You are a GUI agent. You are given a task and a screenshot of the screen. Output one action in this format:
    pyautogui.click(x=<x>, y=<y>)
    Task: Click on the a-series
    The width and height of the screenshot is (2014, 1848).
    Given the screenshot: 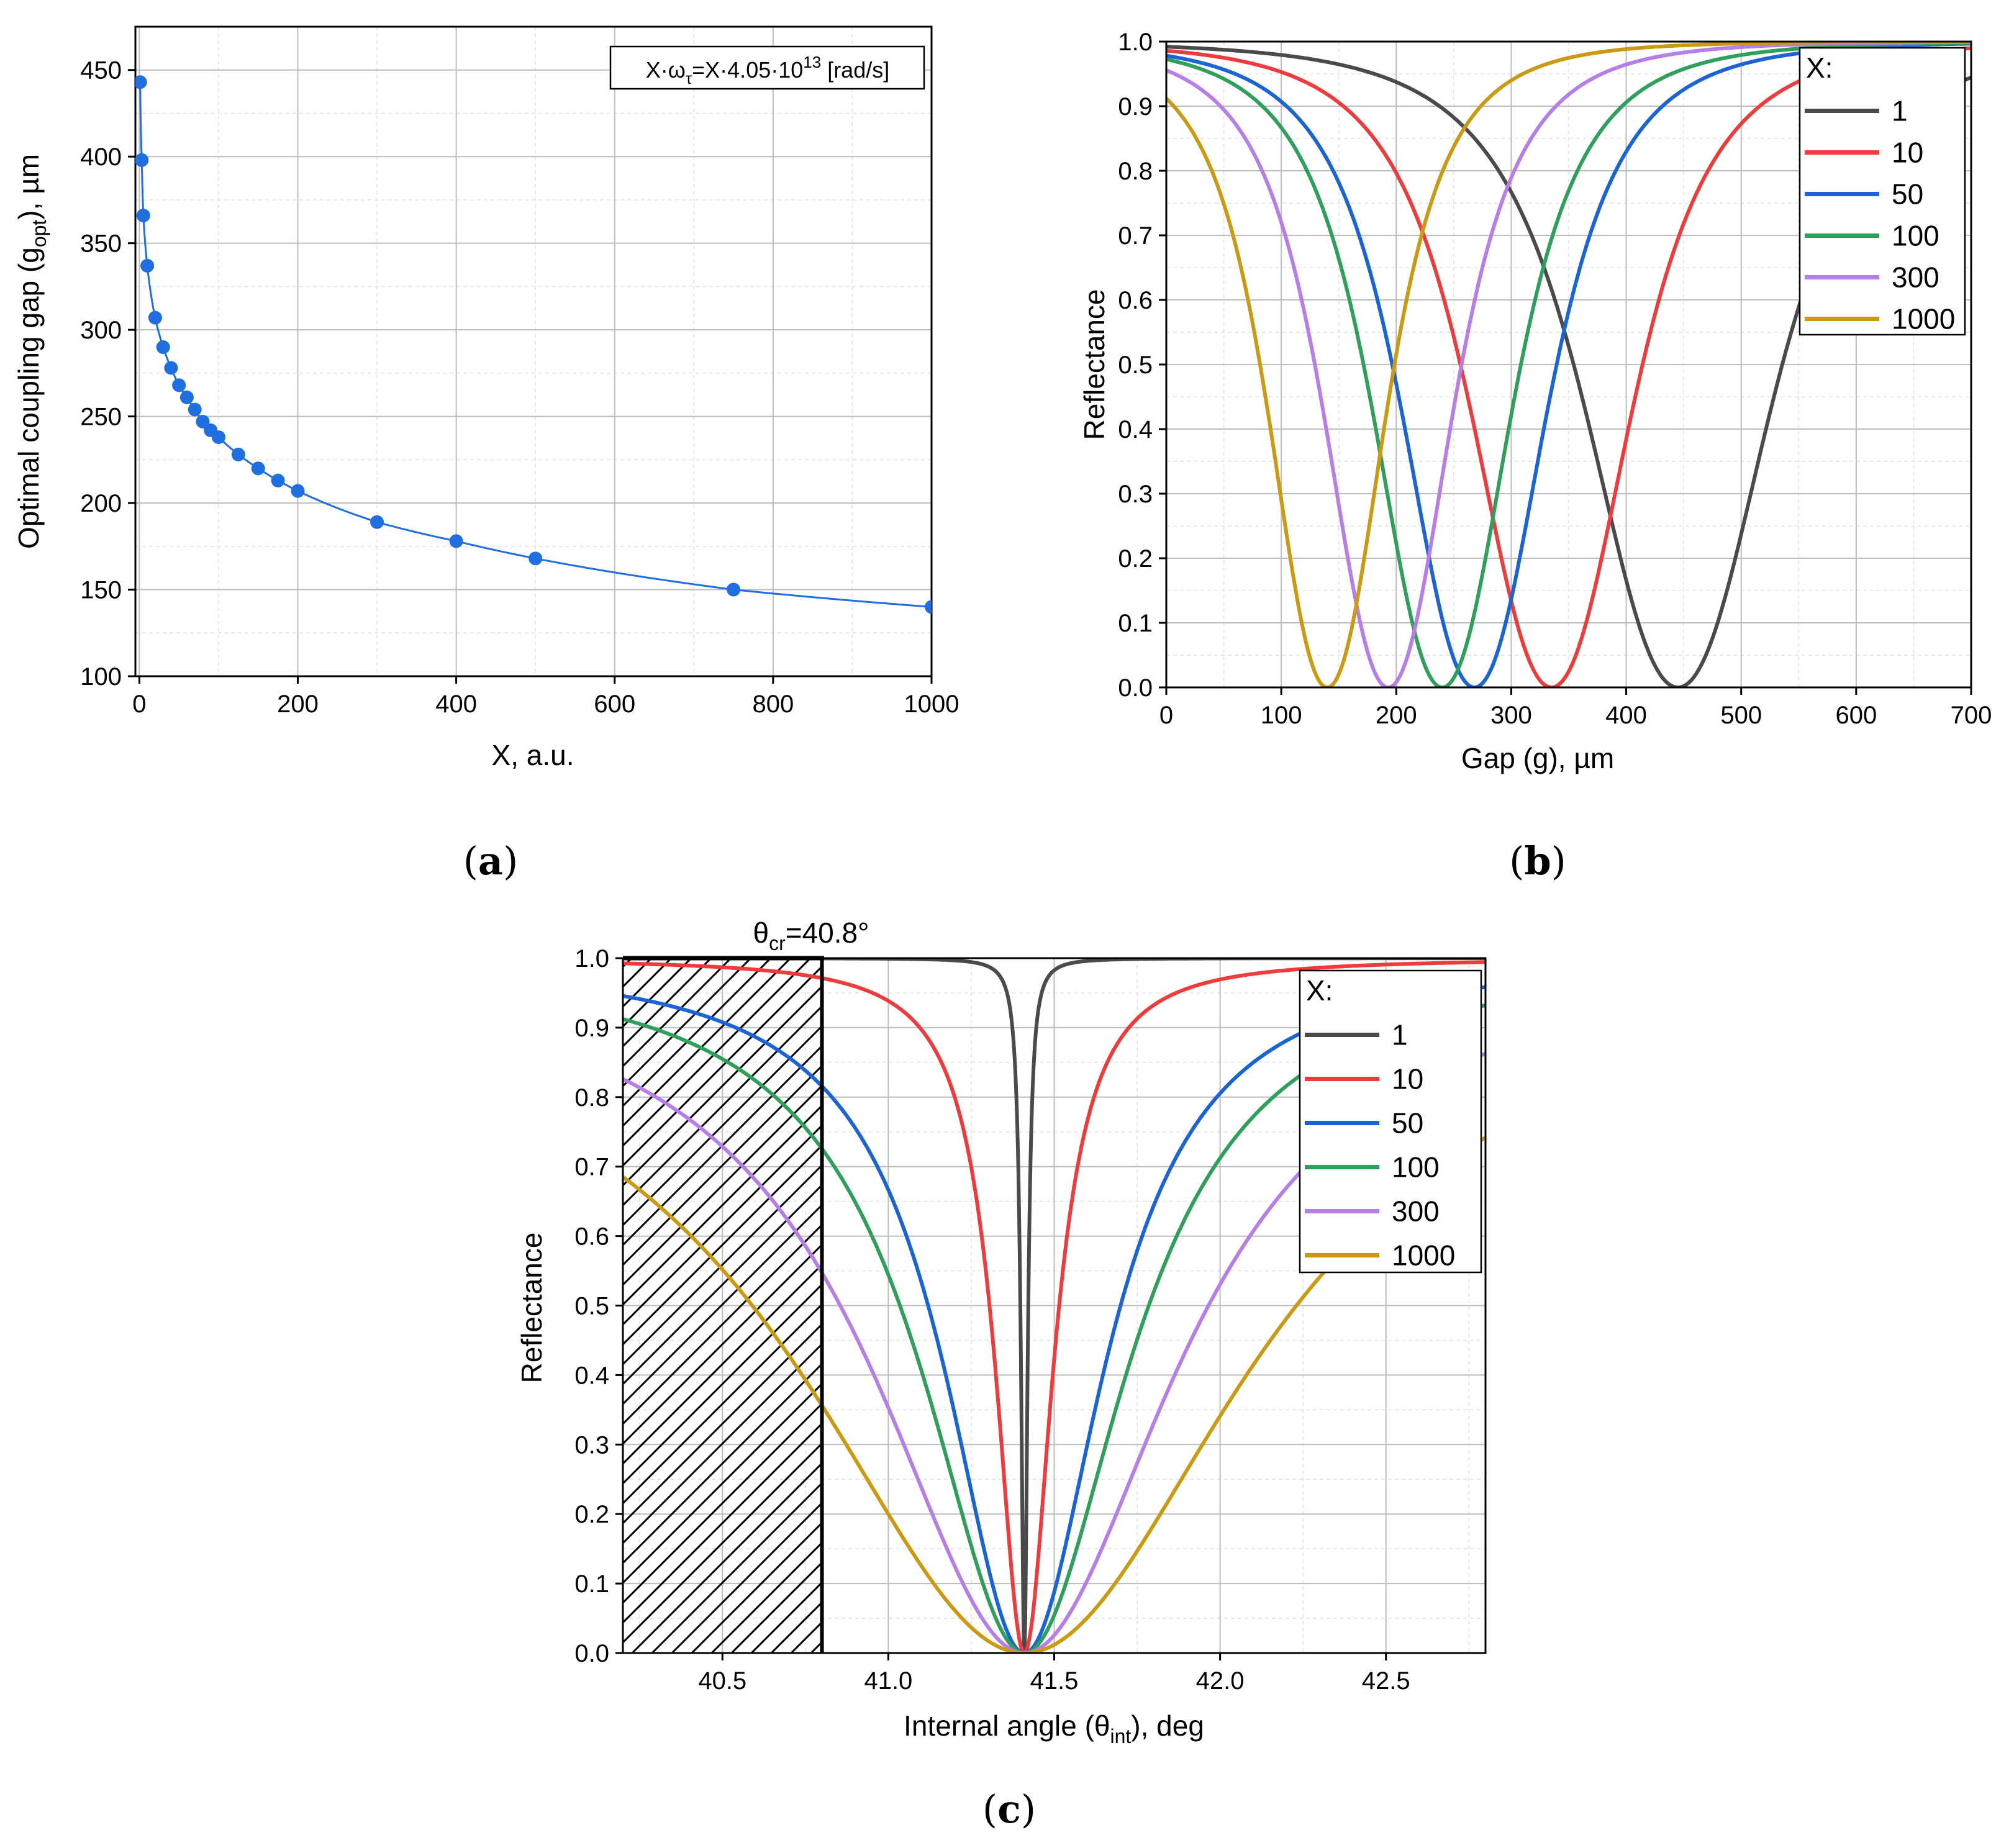 What is the action you would take?
    pyautogui.click(x=533, y=345)
    